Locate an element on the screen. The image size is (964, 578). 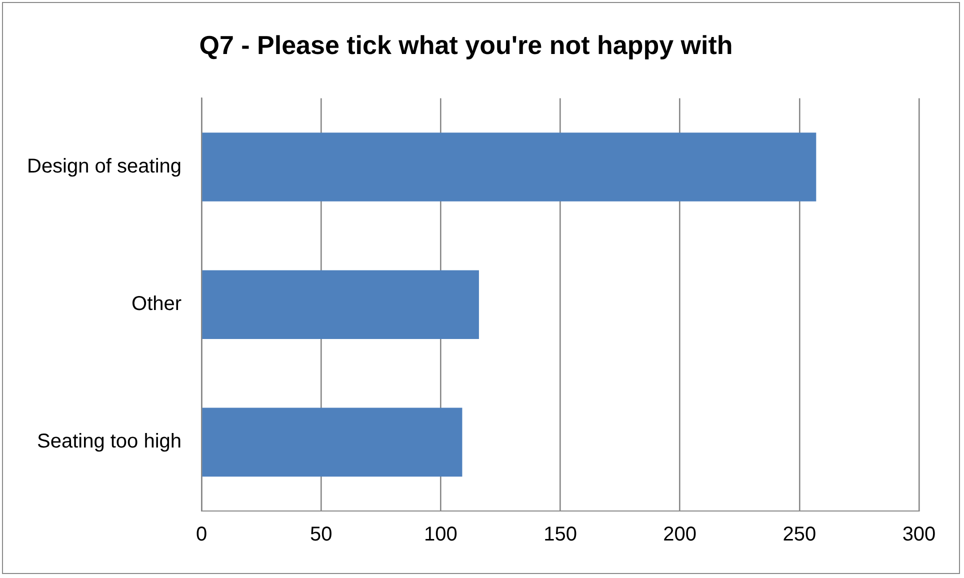
x-tick-label: 200 is located at coordinates (680, 535).